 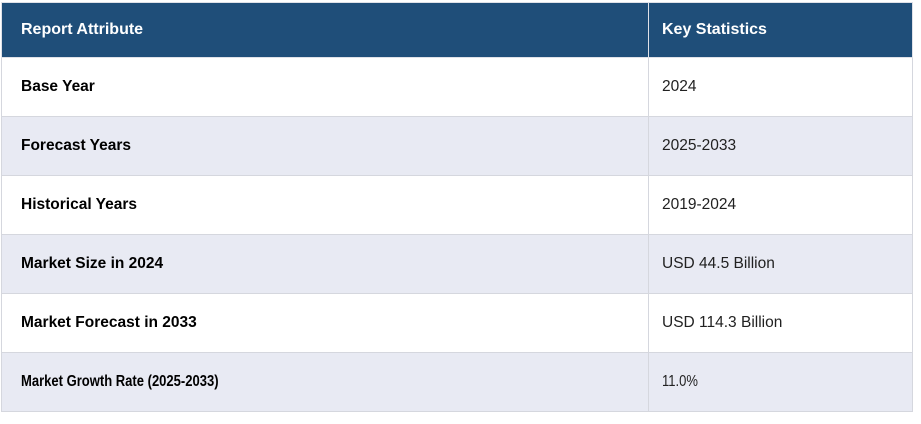 What do you see at coordinates (679, 86) in the screenshot?
I see `value-text: 2024` at bounding box center [679, 86].